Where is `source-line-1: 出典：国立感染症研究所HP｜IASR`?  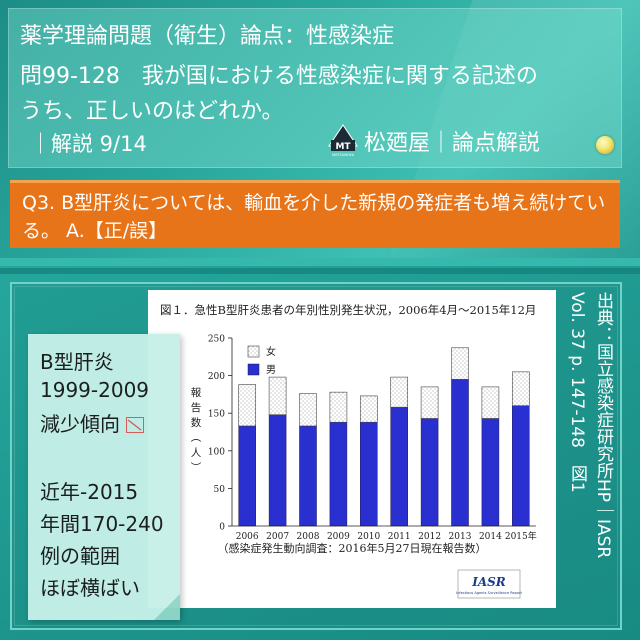
source-line-1: 出典：国立感染症研究所HP｜IASR is located at coordinates (603, 425).